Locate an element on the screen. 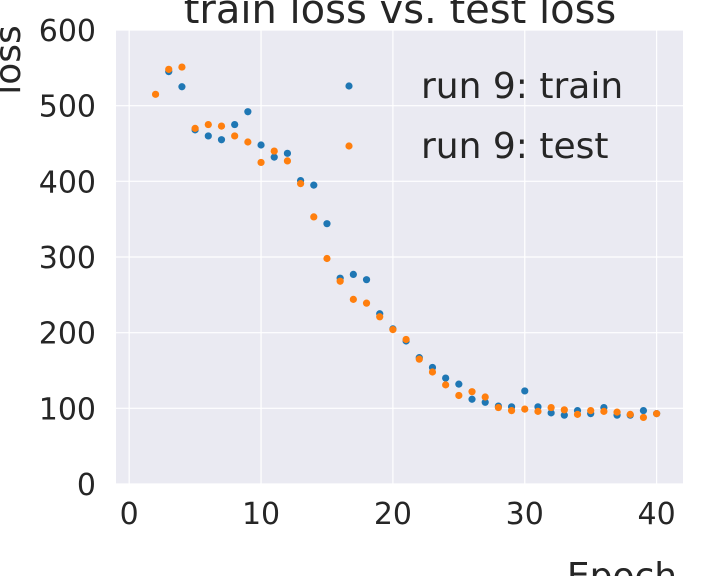 The height and width of the screenshot is (576, 720). y-axis-label: loss is located at coordinates (14, 60).